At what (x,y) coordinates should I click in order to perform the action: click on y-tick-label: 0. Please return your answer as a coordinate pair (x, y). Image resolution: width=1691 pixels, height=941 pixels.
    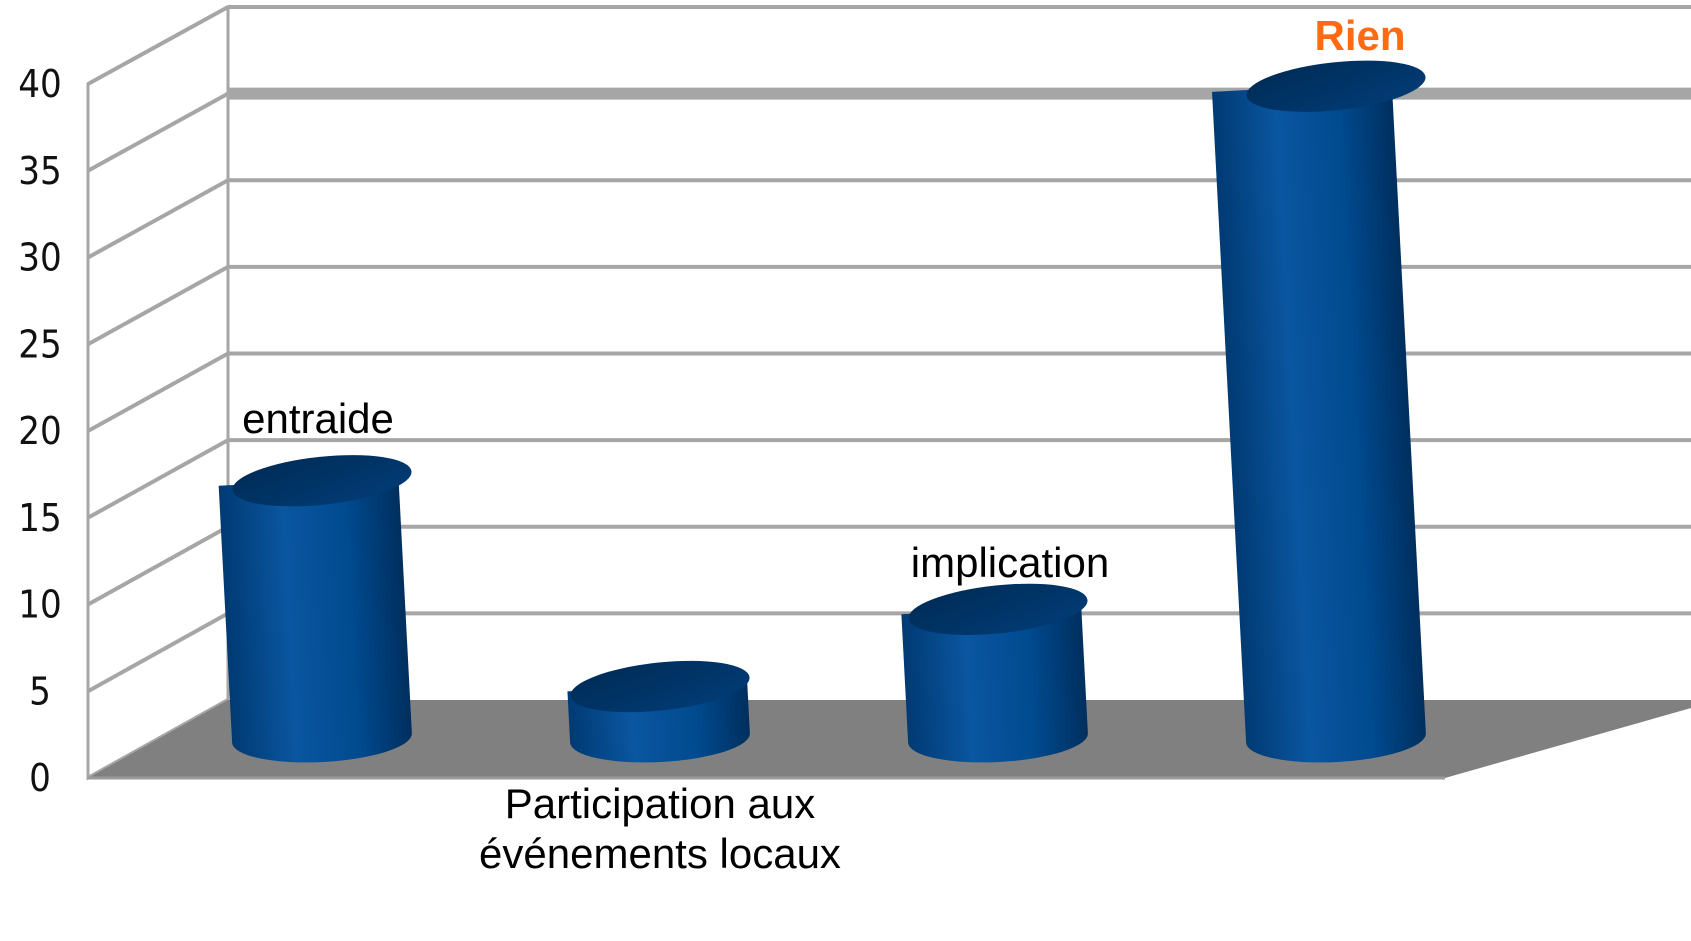
    Looking at the image, I should click on (40, 778).